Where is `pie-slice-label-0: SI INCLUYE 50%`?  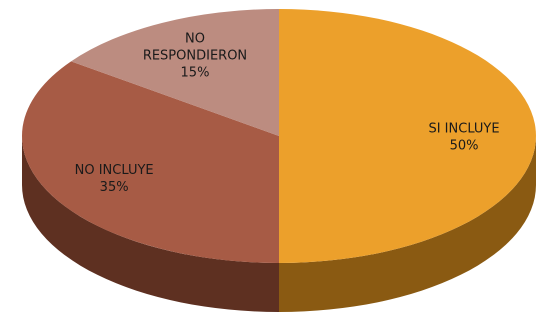
pie-slice-label-0: SI INCLUYE 50% is located at coordinates (463, 138).